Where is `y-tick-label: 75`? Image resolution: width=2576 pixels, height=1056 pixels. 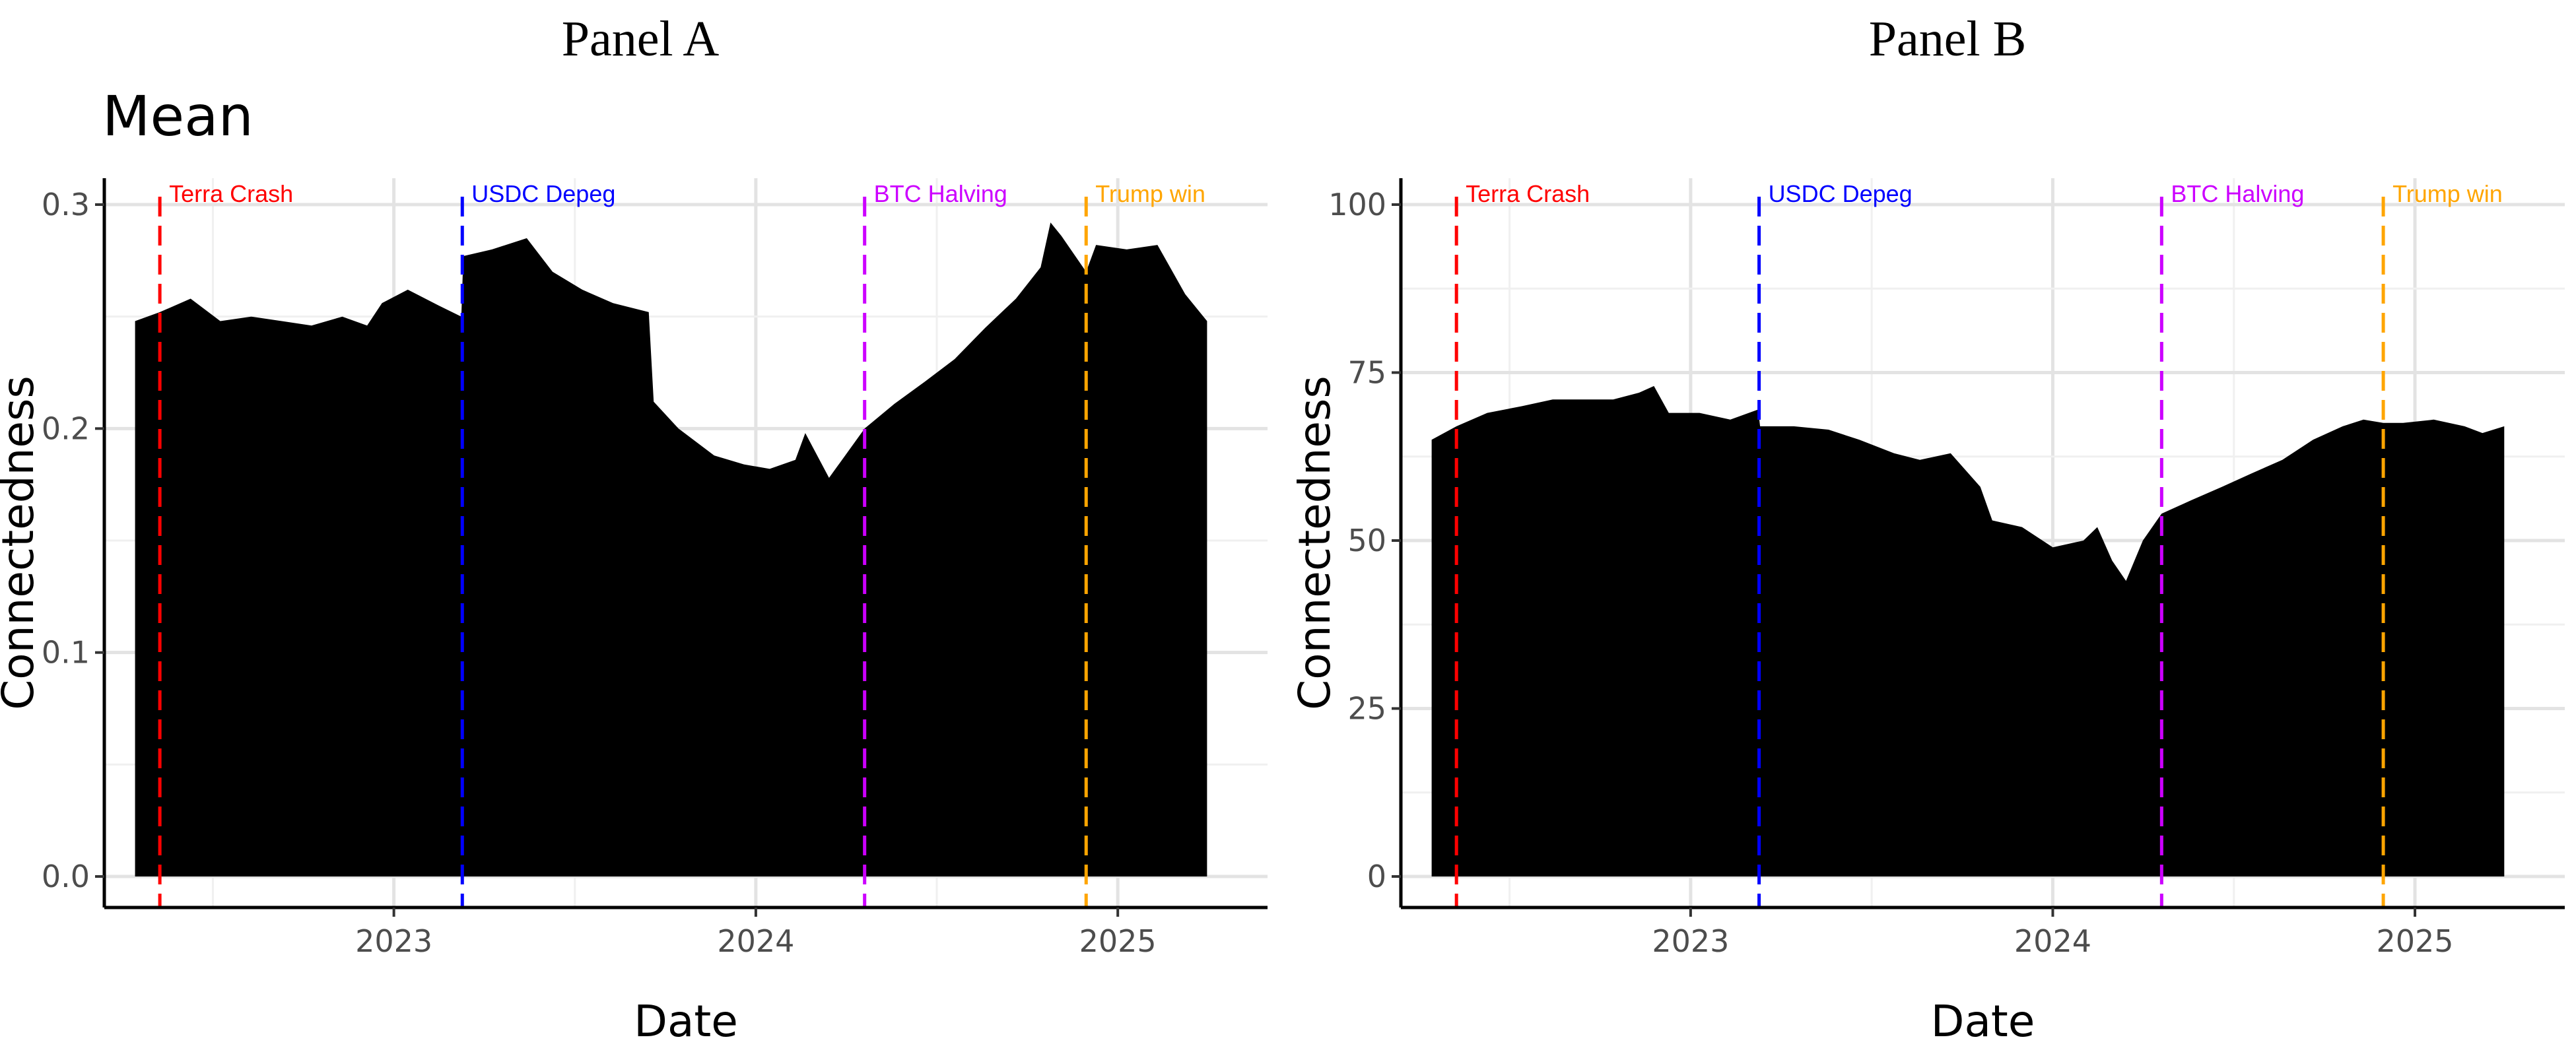 y-tick-label: 75 is located at coordinates (1366, 373).